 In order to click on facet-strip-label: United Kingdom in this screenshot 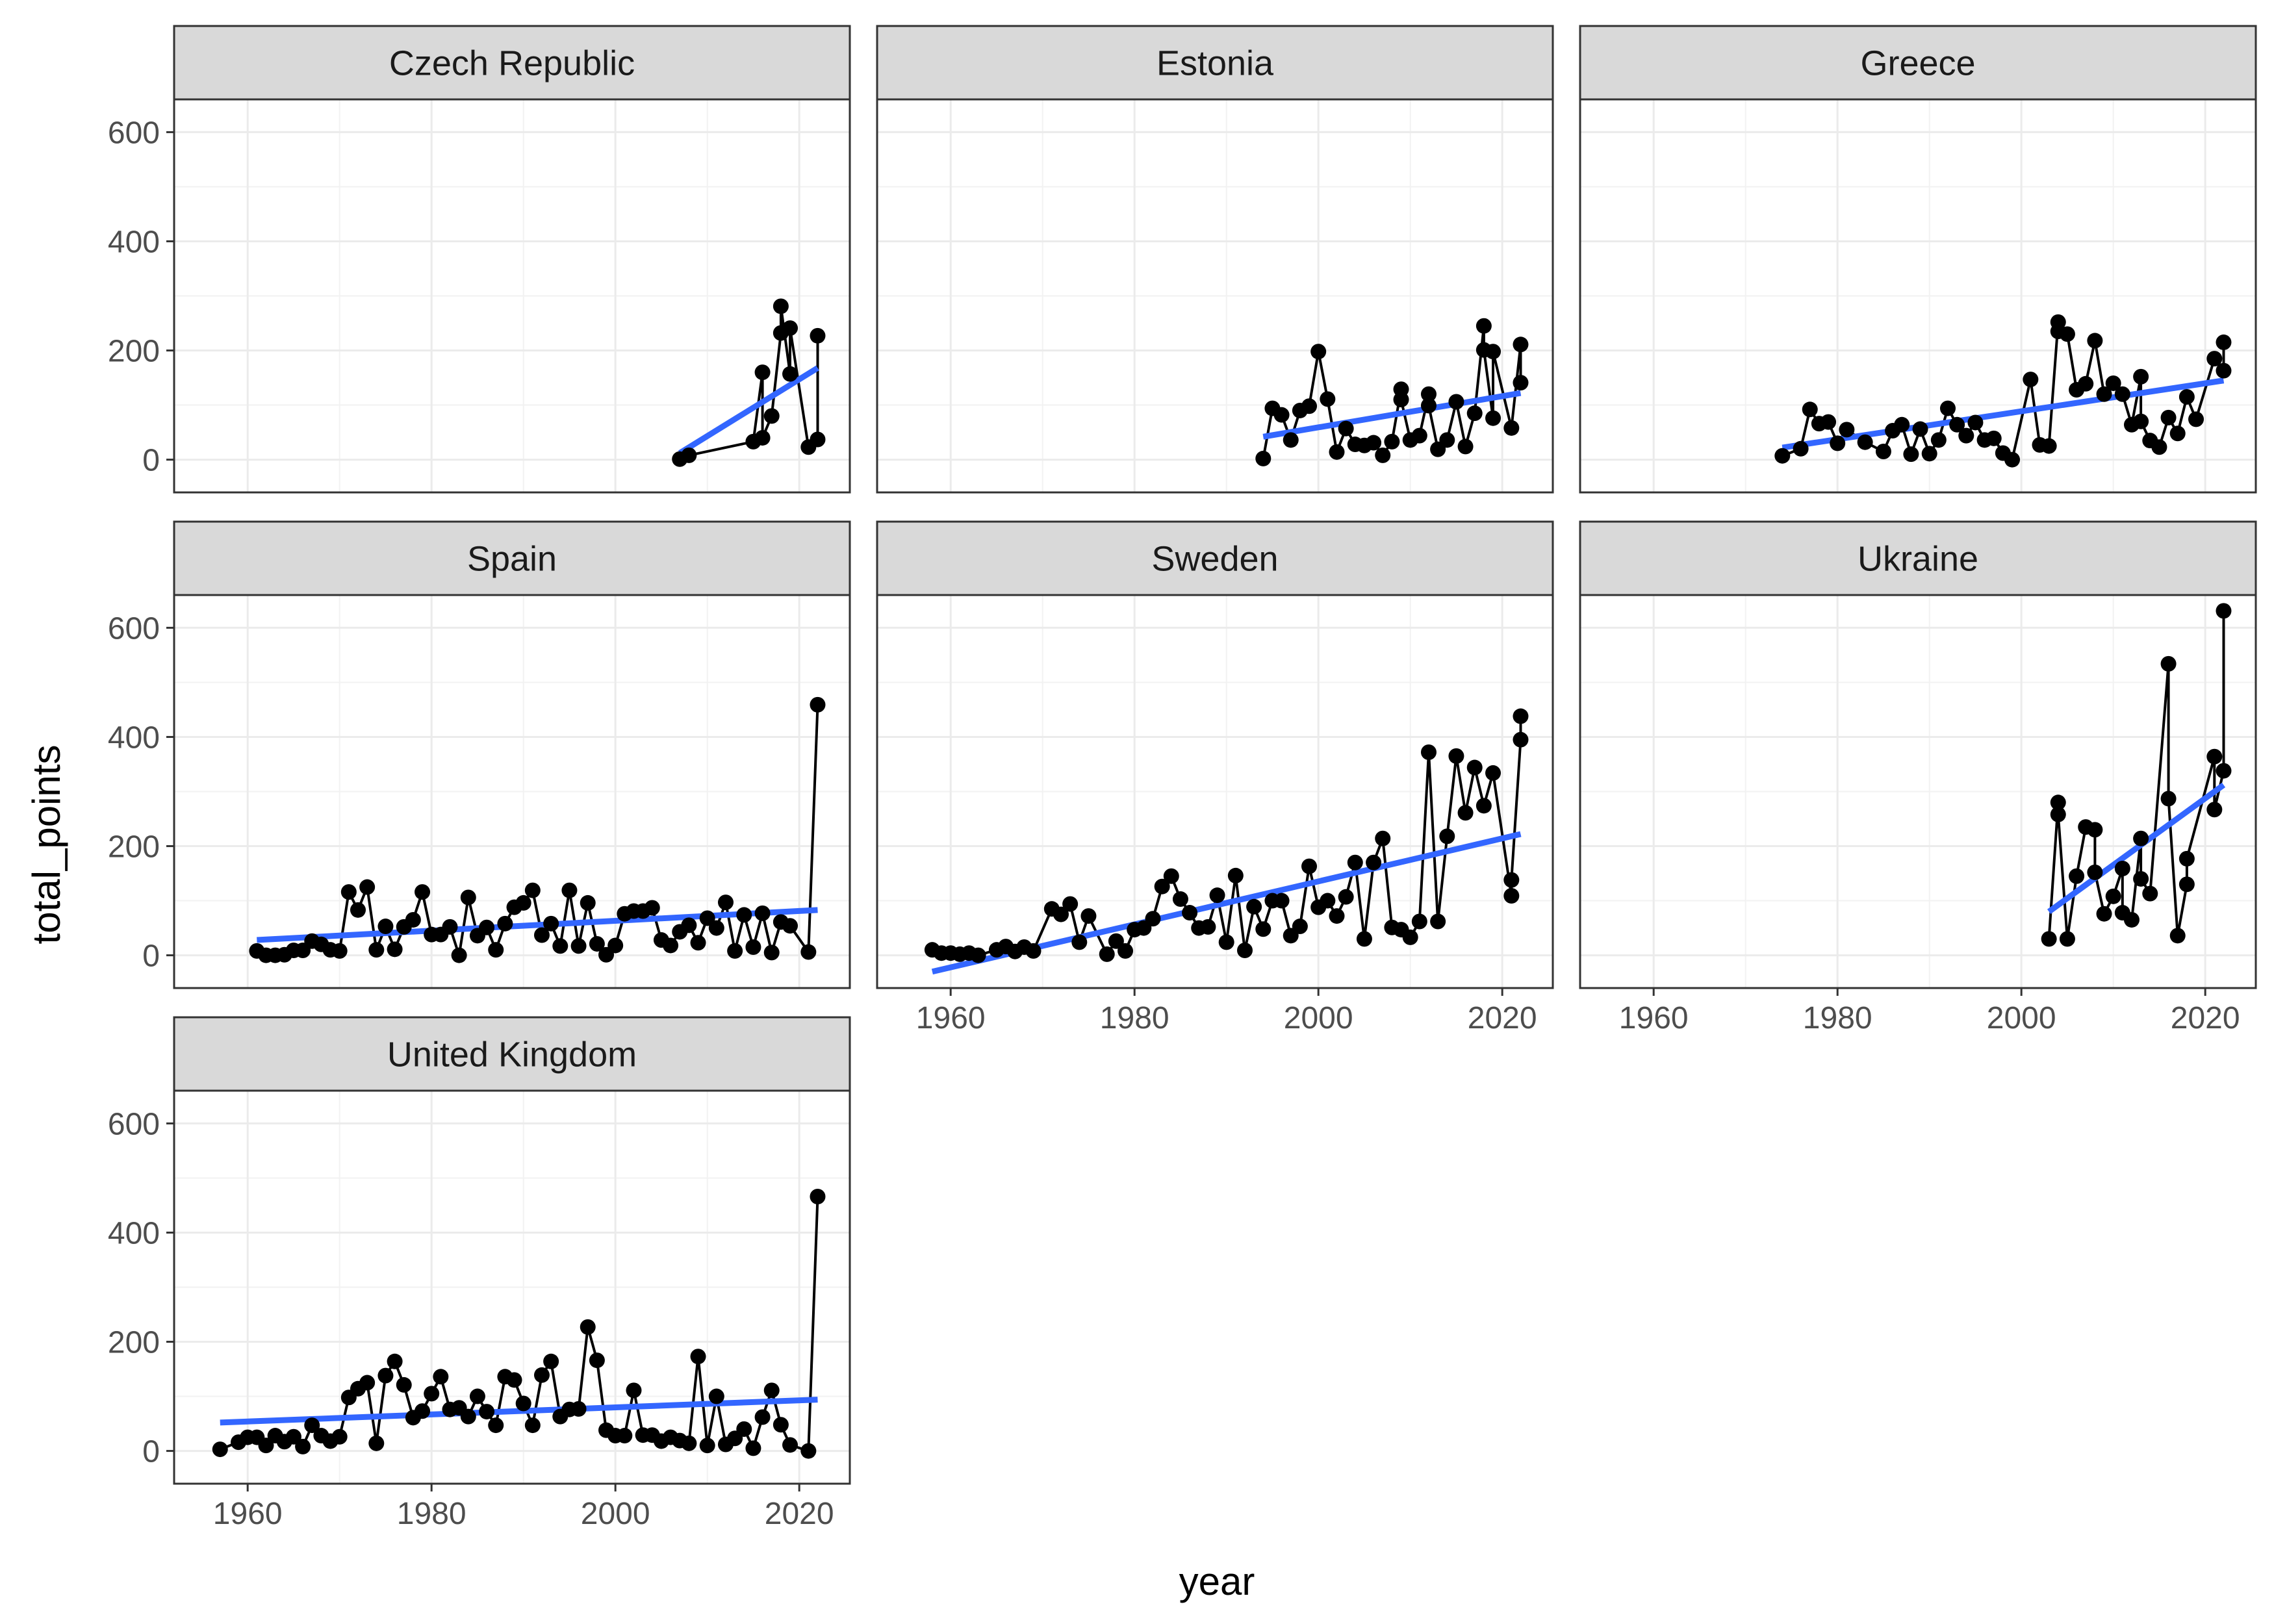, I will do `click(512, 1054)`.